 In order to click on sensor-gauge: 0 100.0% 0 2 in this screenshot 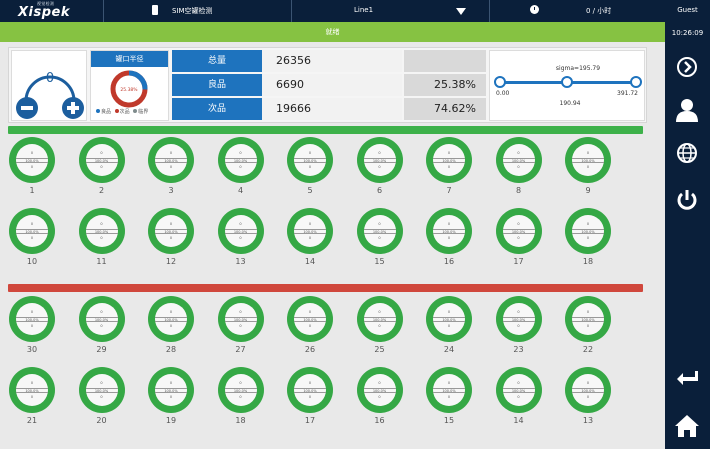, I will do `click(101, 167)`.